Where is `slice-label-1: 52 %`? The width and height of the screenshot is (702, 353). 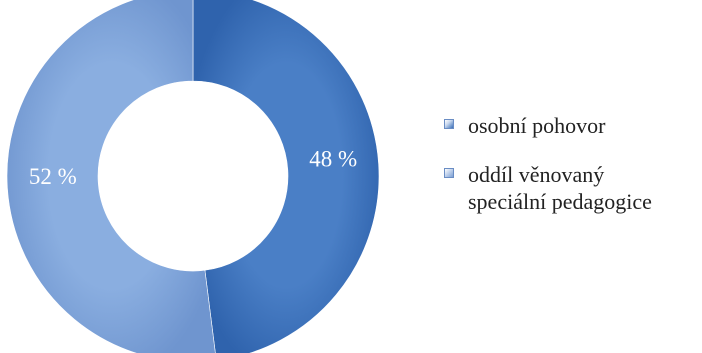 slice-label-1: 52 % is located at coordinates (53, 176).